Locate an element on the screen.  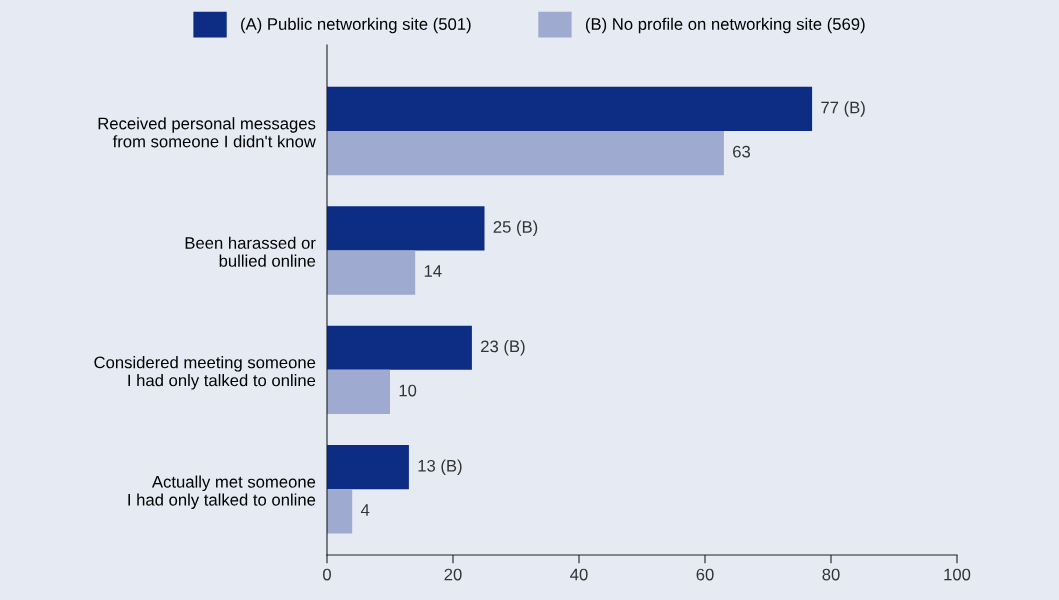
y-tick-label: Received personal messages from someone I didn't know is located at coordinates (207, 132).